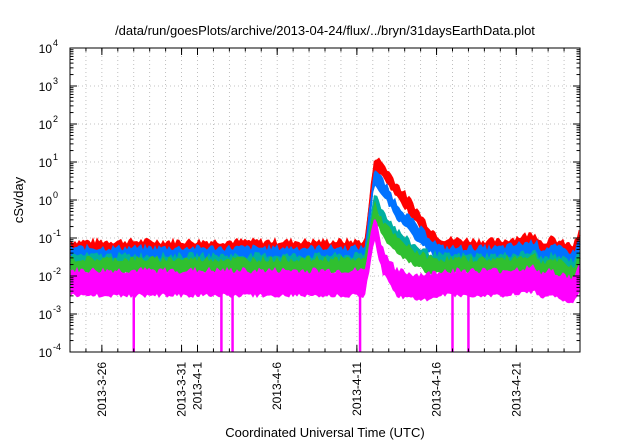 This screenshot has height=448, width=640. What do you see at coordinates (198, 386) in the screenshot?
I see `x-tick-label: 2013-4-1` at bounding box center [198, 386].